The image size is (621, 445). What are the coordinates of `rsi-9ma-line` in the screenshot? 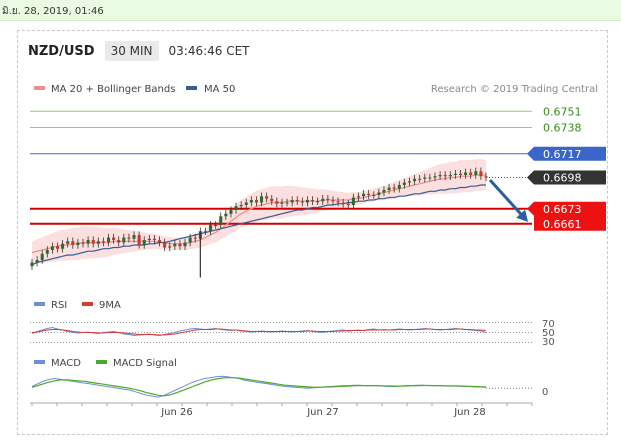 It's located at (259, 332).